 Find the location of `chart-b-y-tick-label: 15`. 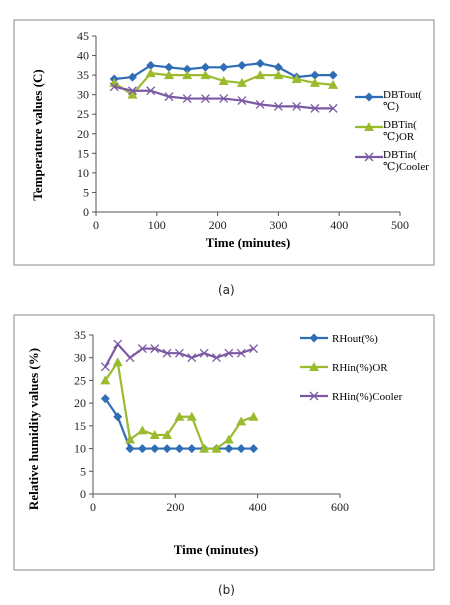

chart-b-y-tick-label: 15 is located at coordinates (80, 426).